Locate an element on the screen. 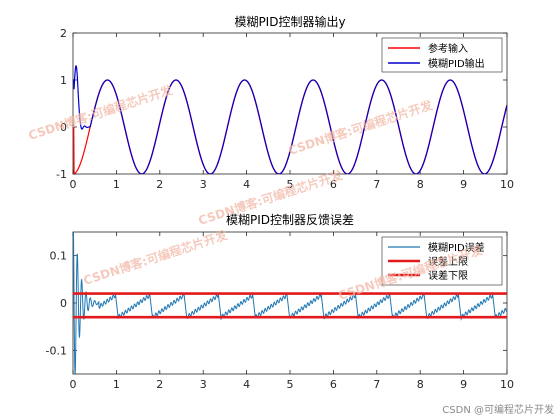 The height and width of the screenshot is (420, 560). top-xtick-label: 6 is located at coordinates (333, 184).